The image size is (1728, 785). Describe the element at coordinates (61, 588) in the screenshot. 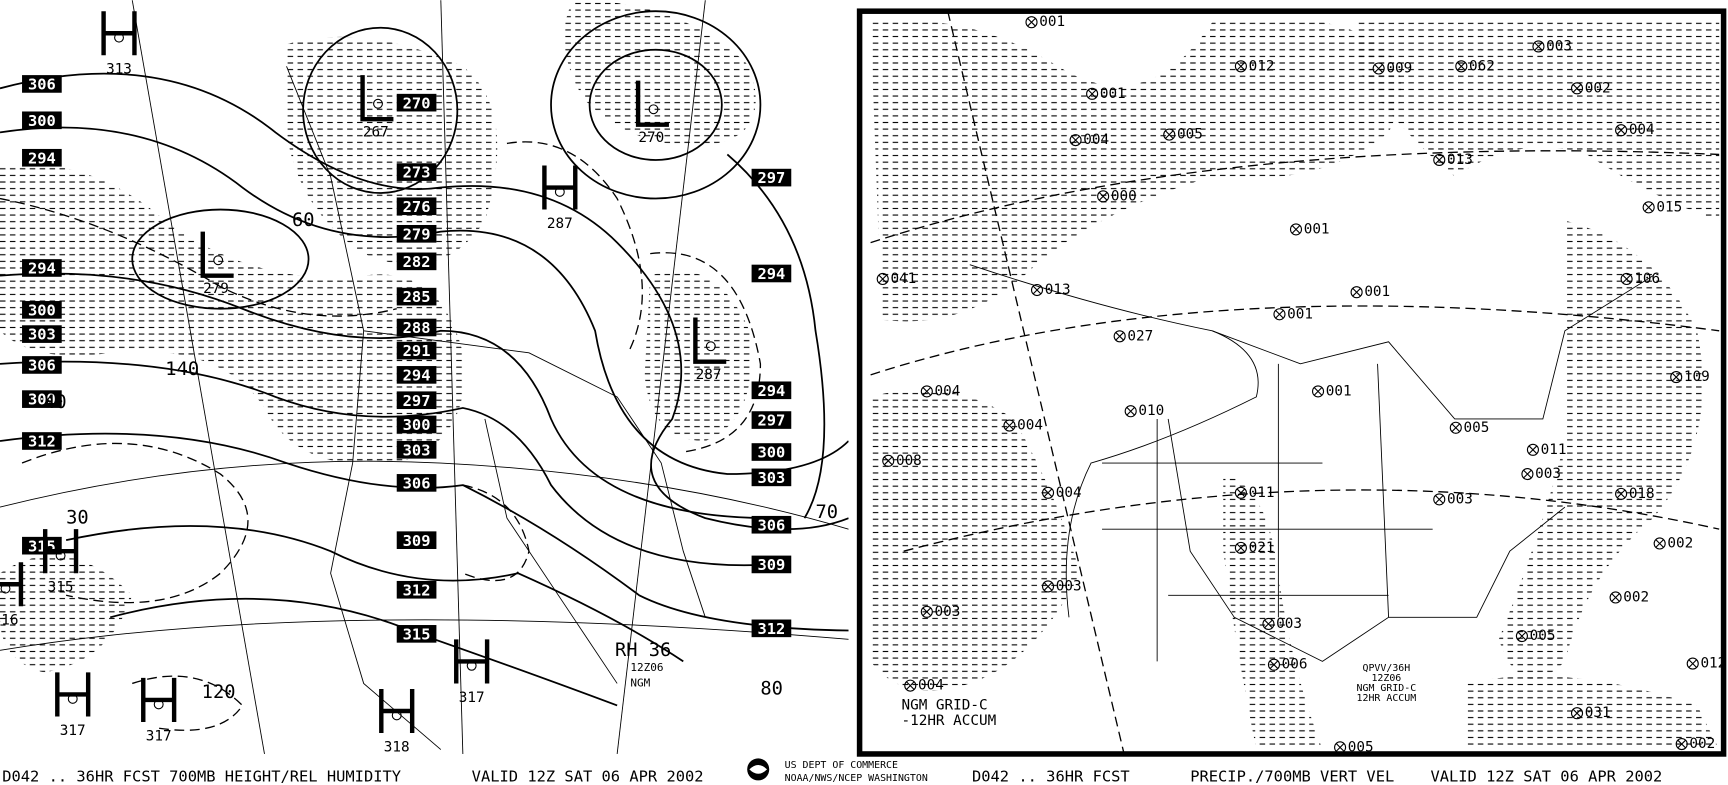

I see `high-value: 315` at that location.